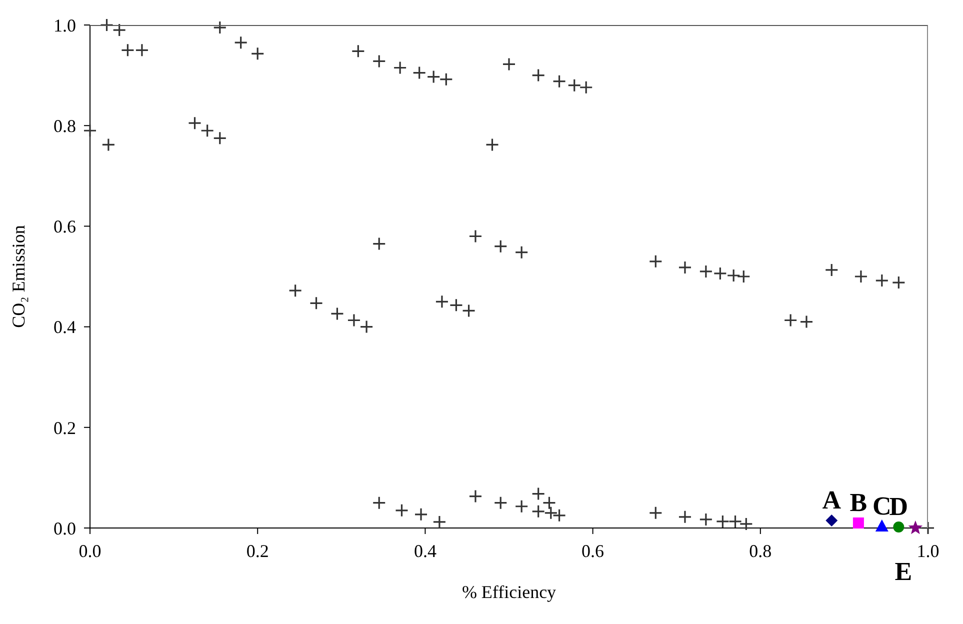  What do you see at coordinates (898, 506) in the screenshot?
I see `series-label: D` at bounding box center [898, 506].